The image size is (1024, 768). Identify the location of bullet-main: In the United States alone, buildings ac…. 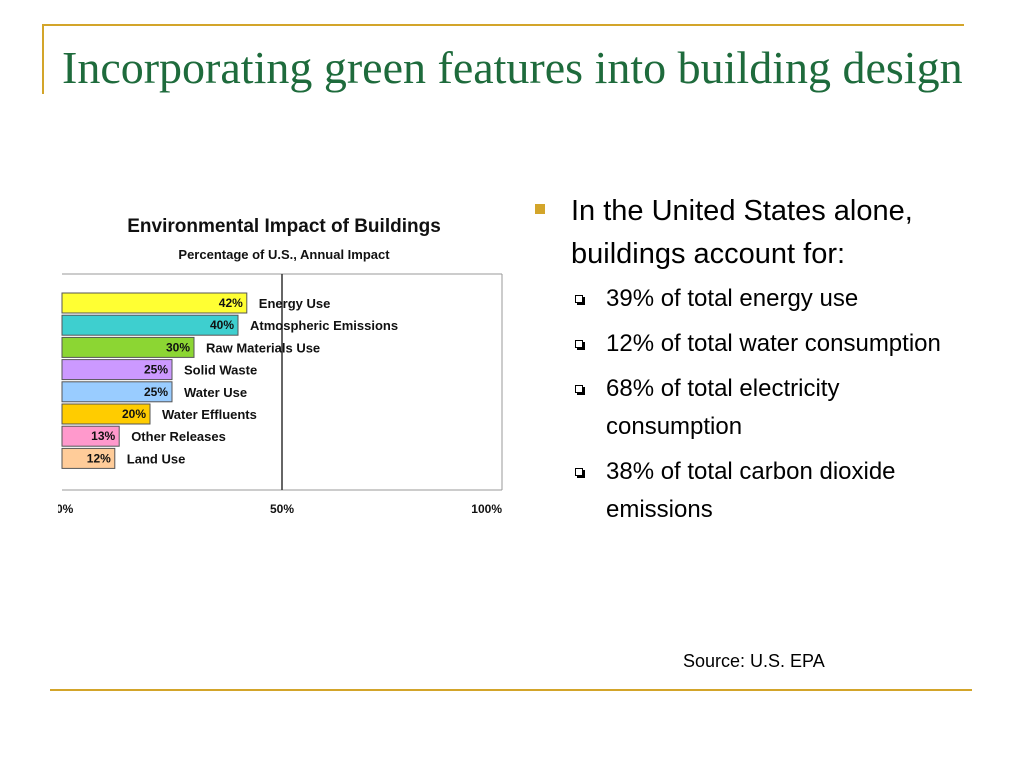
(743, 233).